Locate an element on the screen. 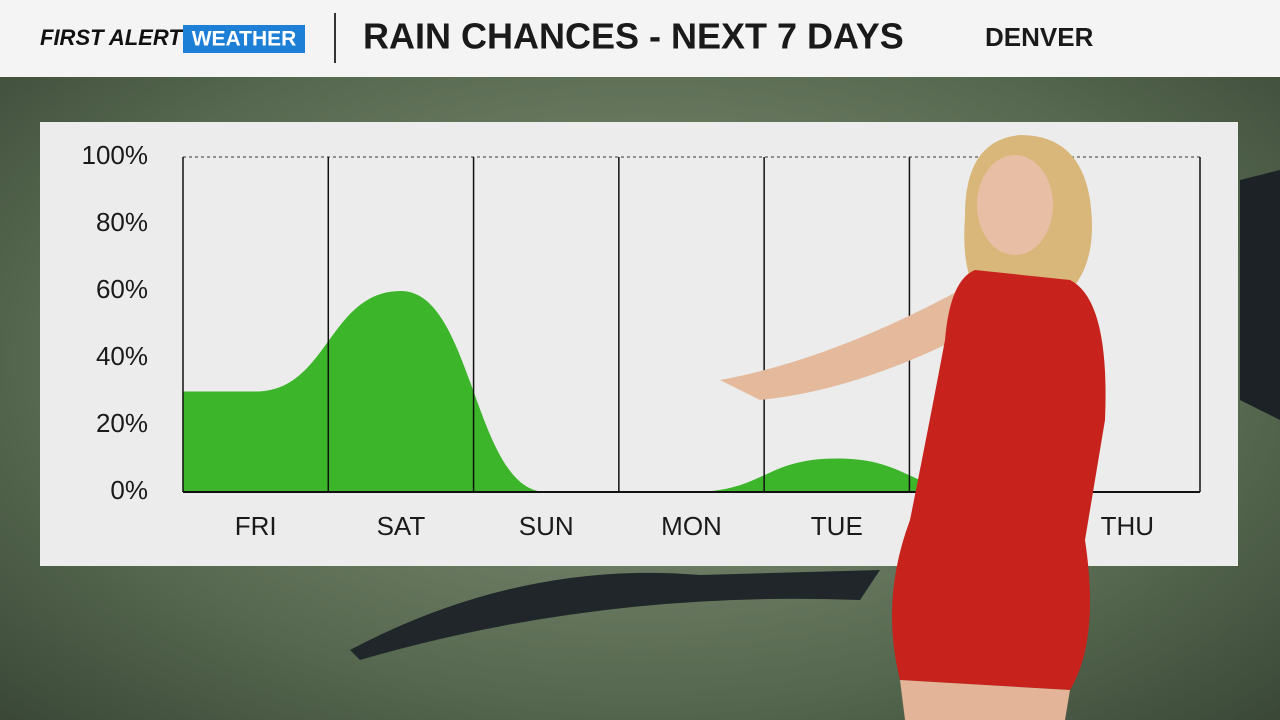 Image resolution: width=1280 pixels, height=720 pixels. x-tick-label: SAT is located at coordinates (401, 526).